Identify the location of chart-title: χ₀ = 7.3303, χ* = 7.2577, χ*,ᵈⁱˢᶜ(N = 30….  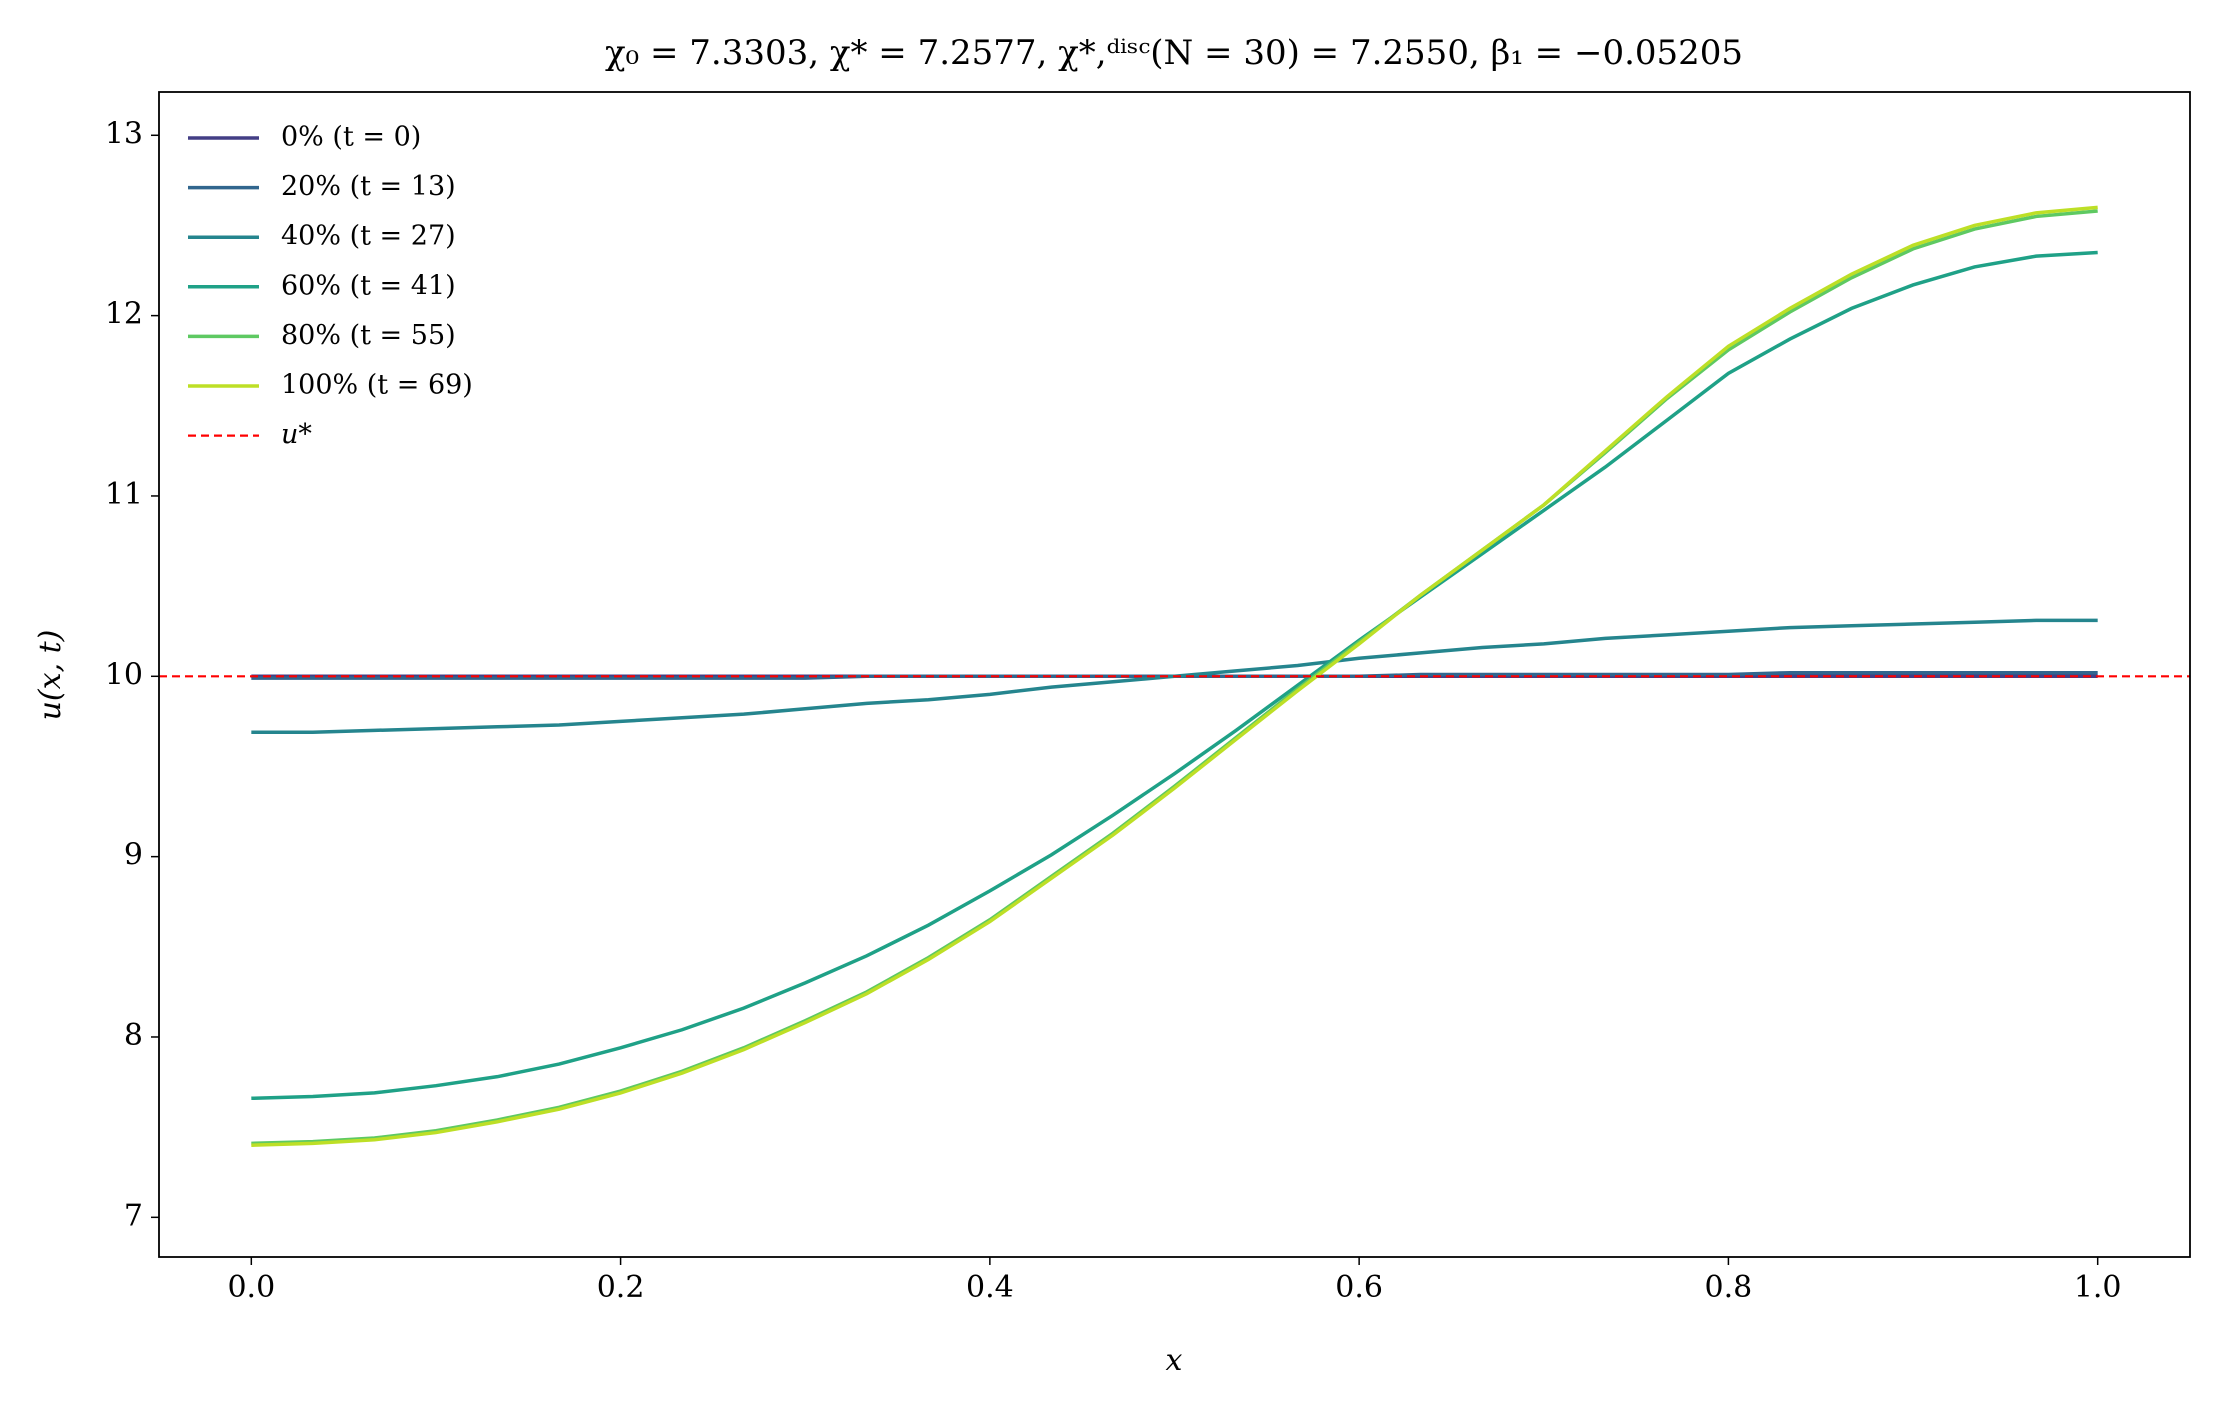
(1174, 53).